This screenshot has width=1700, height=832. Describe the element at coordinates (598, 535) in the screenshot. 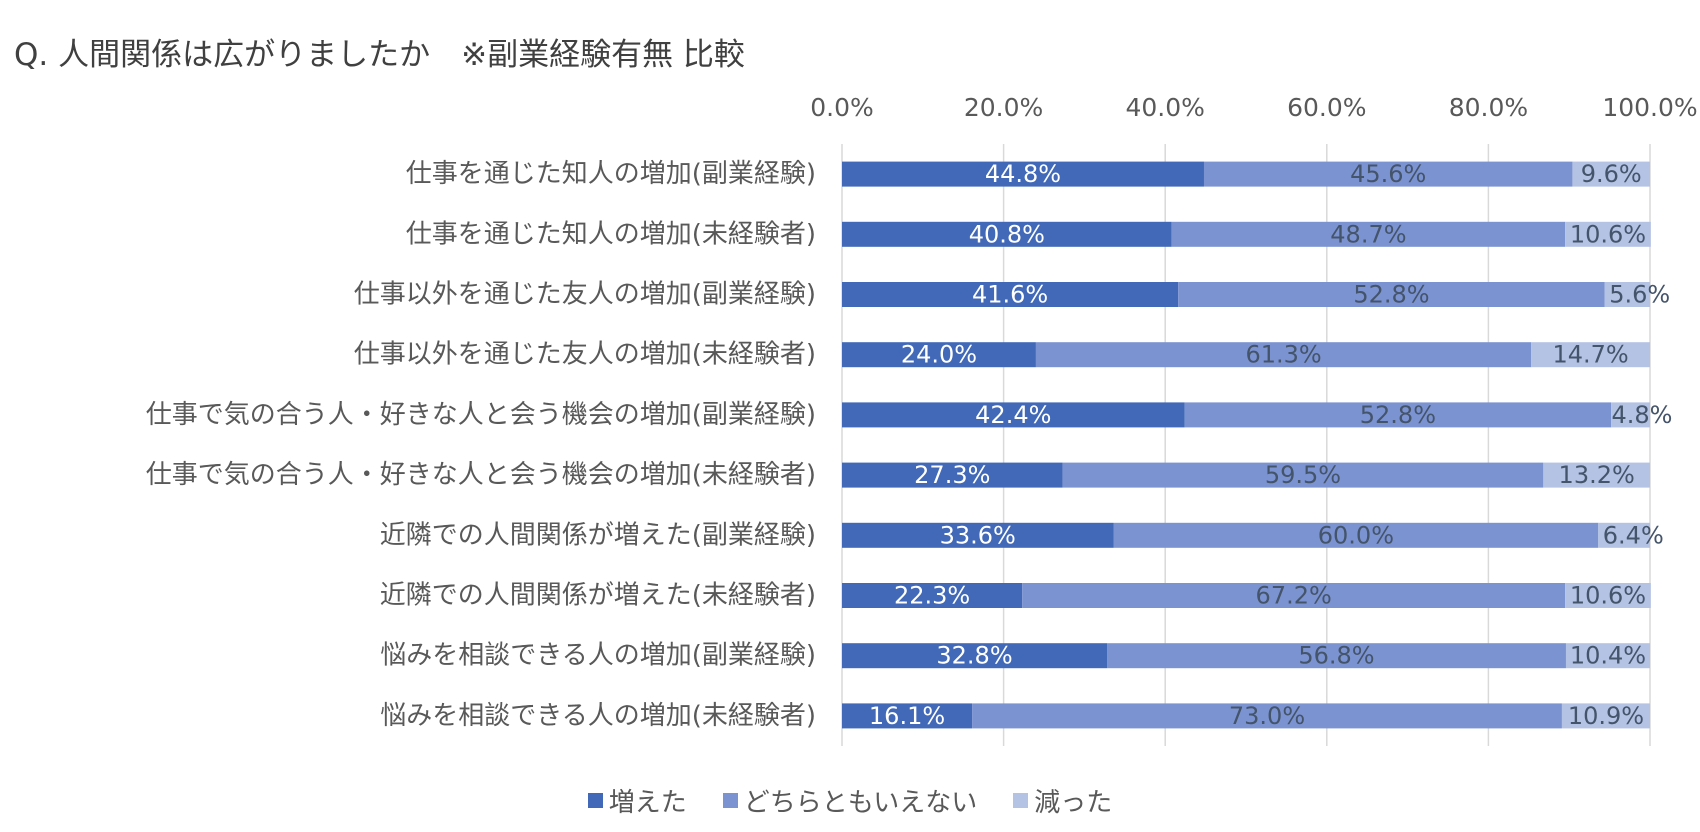

I see `category-label: 近隣での人間関係が増えた(副業経験)` at that location.